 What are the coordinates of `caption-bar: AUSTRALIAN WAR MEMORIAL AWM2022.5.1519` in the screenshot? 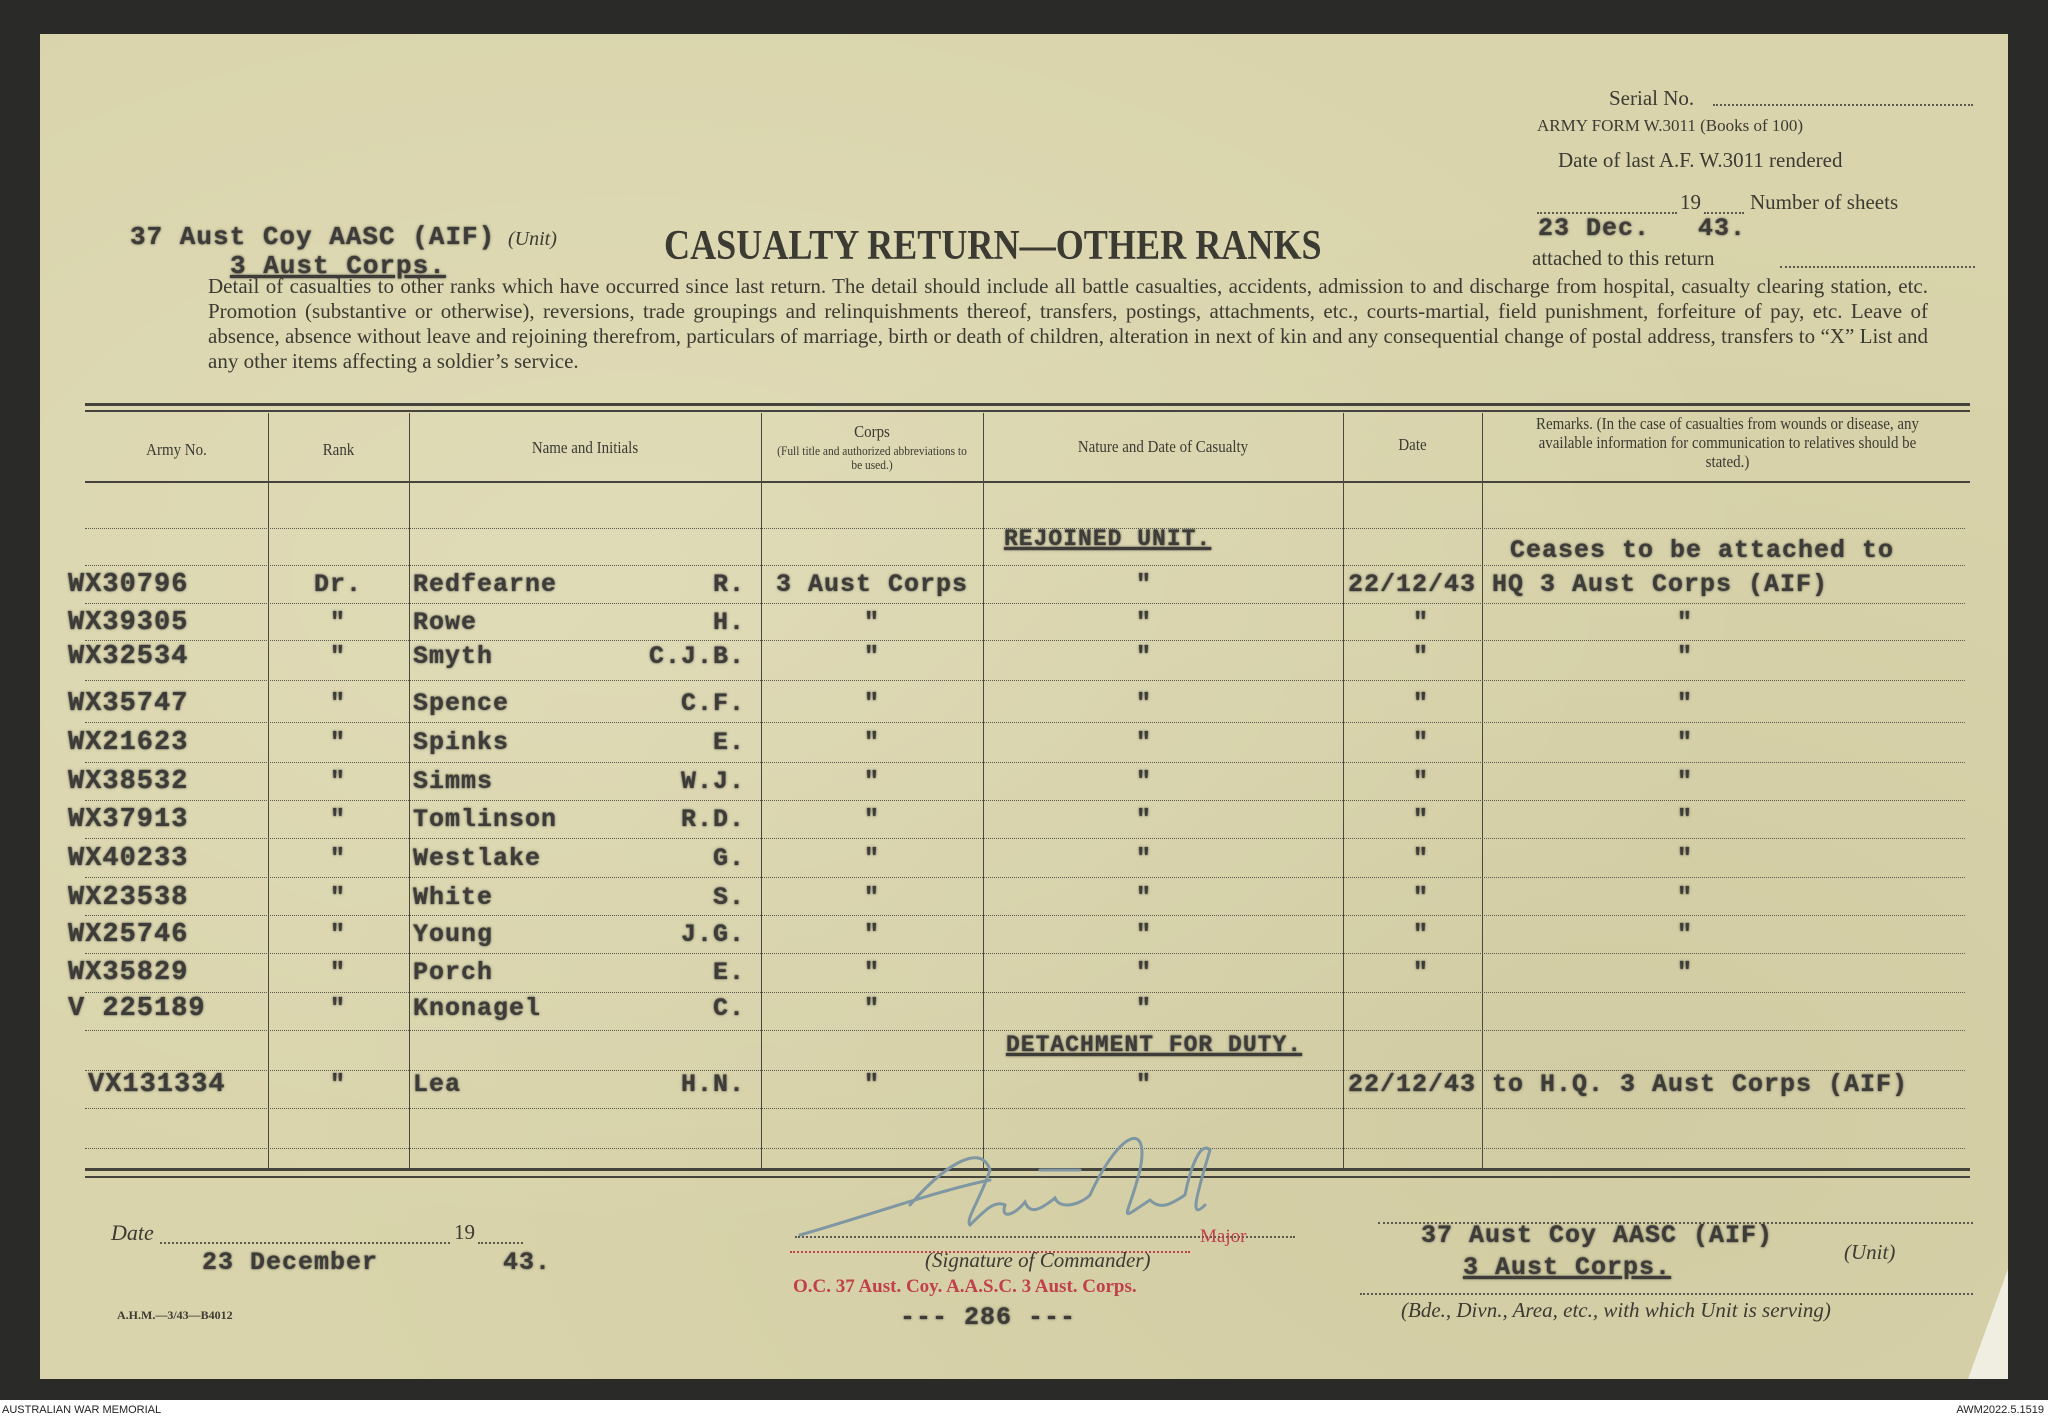 It's located at (1024, 1411).